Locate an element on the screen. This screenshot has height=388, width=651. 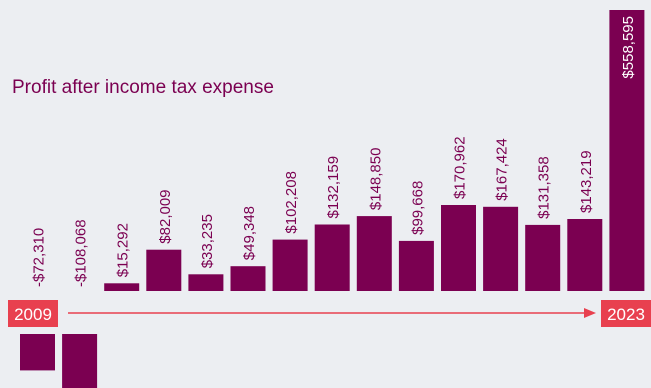
data-label-2009: -$72,310 is located at coordinates (39, 257).